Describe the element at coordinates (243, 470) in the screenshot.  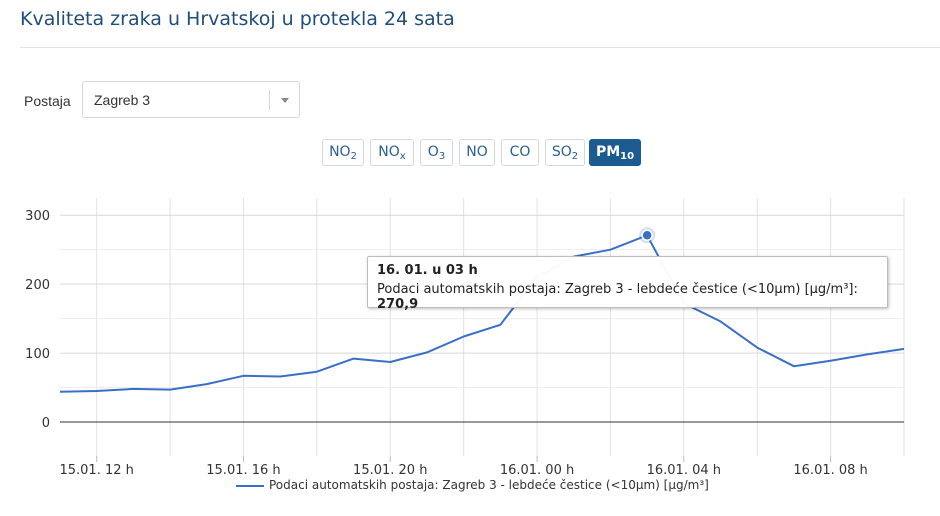
I see `x-tick-label: 15.01. 16 h` at that location.